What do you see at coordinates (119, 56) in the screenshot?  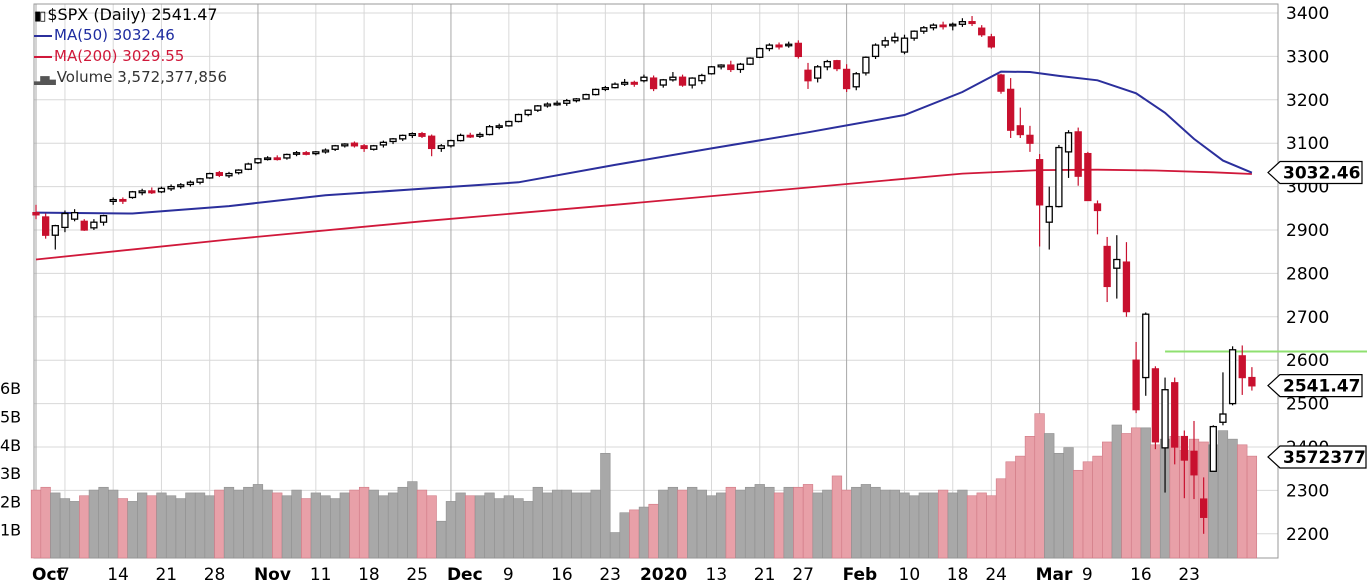 I see `legend-ma200-label: MA(200) 3029.55` at bounding box center [119, 56].